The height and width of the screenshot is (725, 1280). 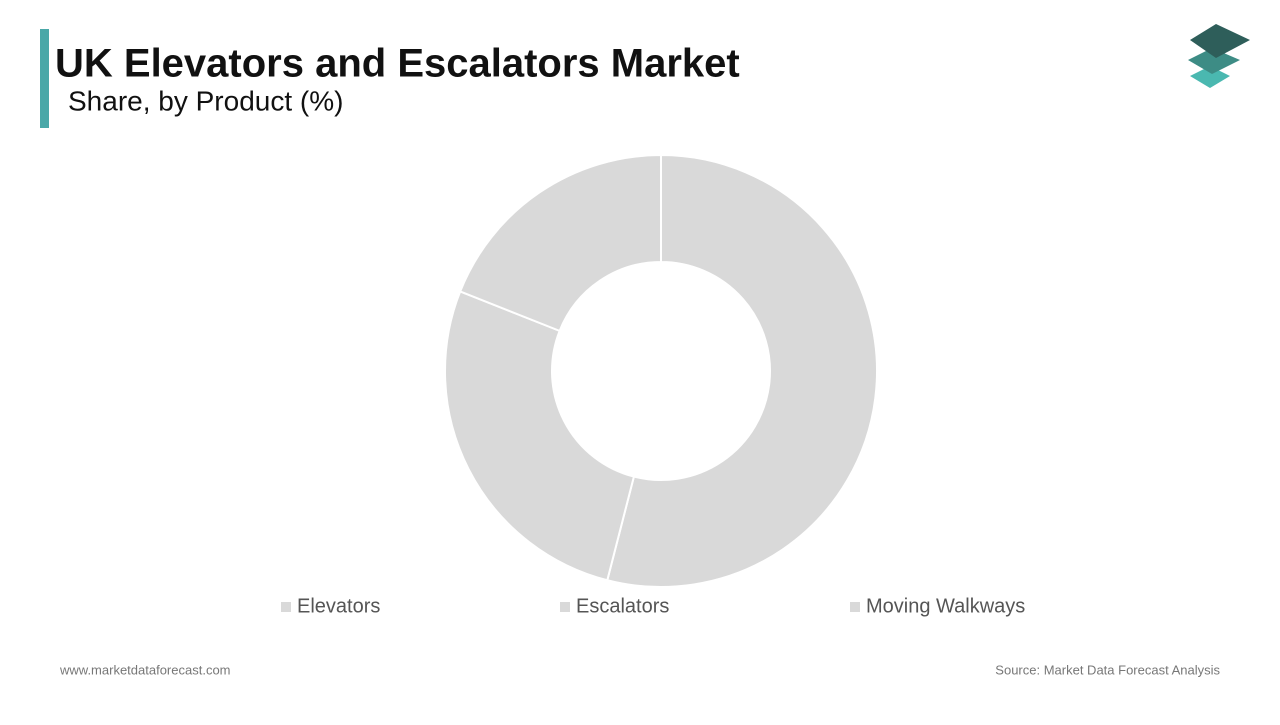 What do you see at coordinates (1107, 669) in the screenshot?
I see `source: Source: Market Data Forecast Analysis` at bounding box center [1107, 669].